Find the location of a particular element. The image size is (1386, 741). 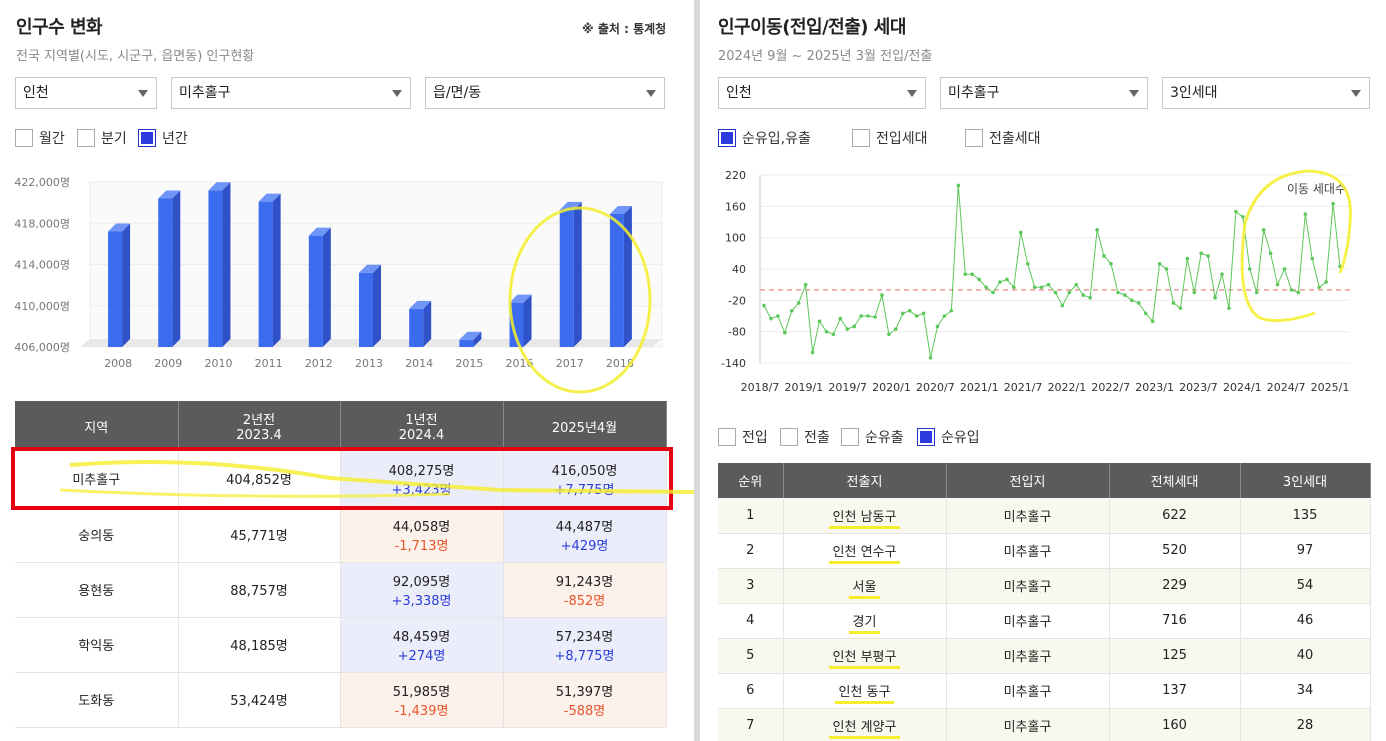

table-row: 학익동 48,185명 48,459명 +274명 57,234명 +8,775명 is located at coordinates (341, 645).